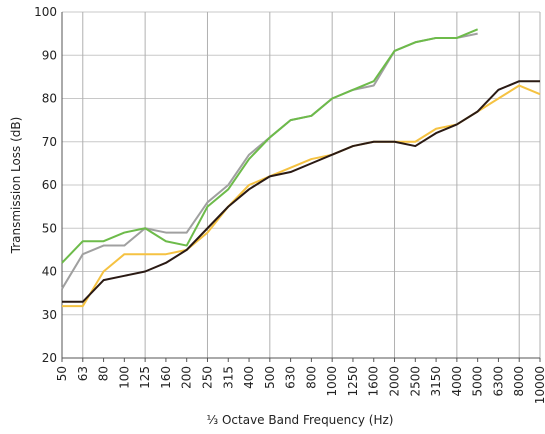 This screenshot has height=434, width=545. What do you see at coordinates (49, 185) in the screenshot?
I see `y-tick-label: 60` at bounding box center [49, 185].